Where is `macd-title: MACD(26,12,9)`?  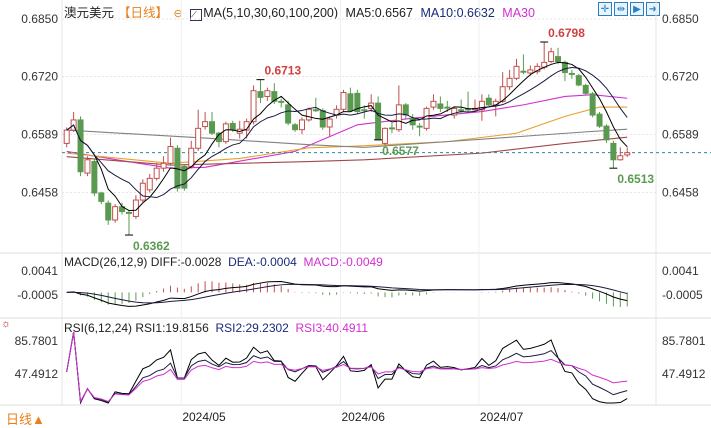
macd-title: MACD(26,12,9) is located at coordinates (106, 262).